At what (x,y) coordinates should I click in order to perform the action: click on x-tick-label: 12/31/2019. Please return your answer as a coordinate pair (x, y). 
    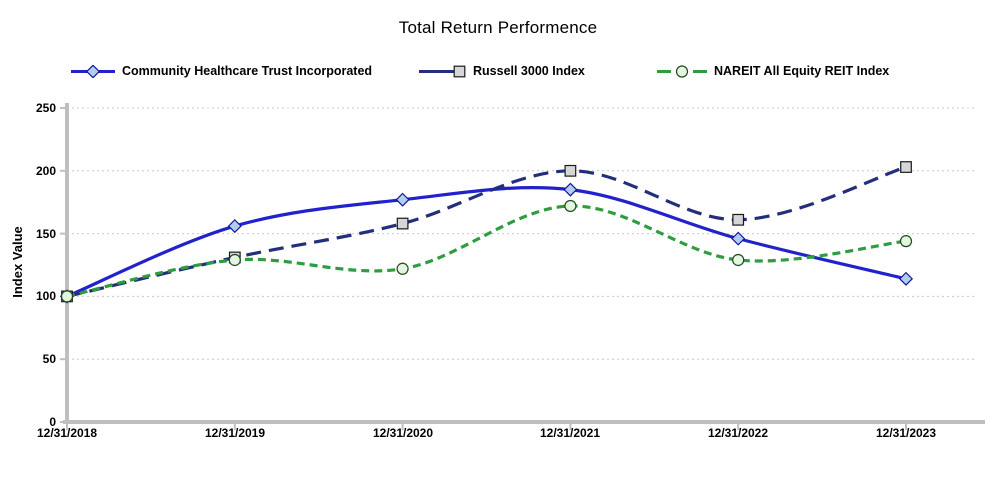
    Looking at the image, I should click on (235, 433).